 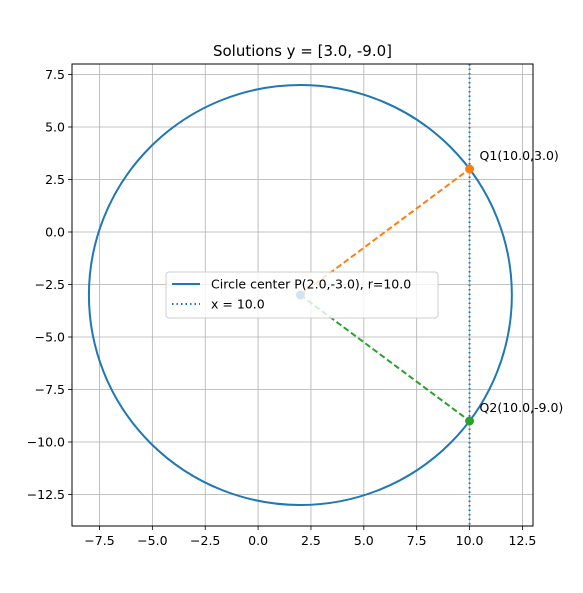 What do you see at coordinates (302, 51) in the screenshot?
I see `chart-title: Solutions y = [3.0, -9.0]` at bounding box center [302, 51].